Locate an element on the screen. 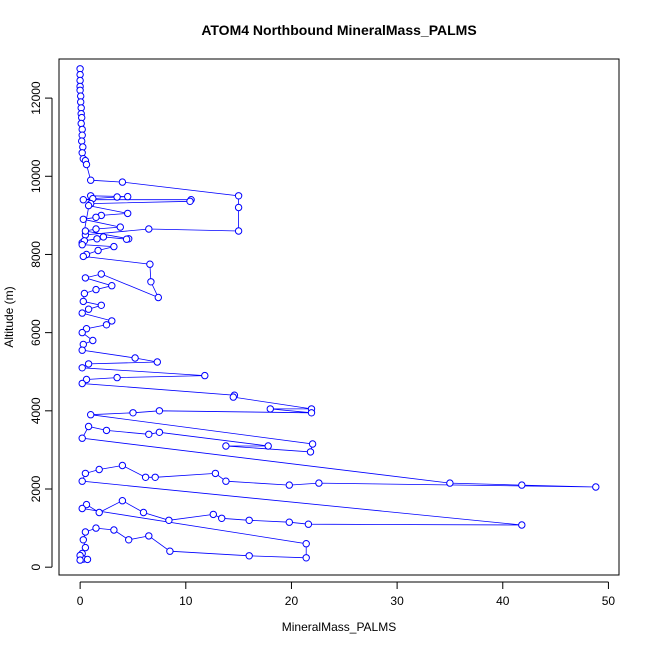  x-tick-label: 10 is located at coordinates (186, 601).